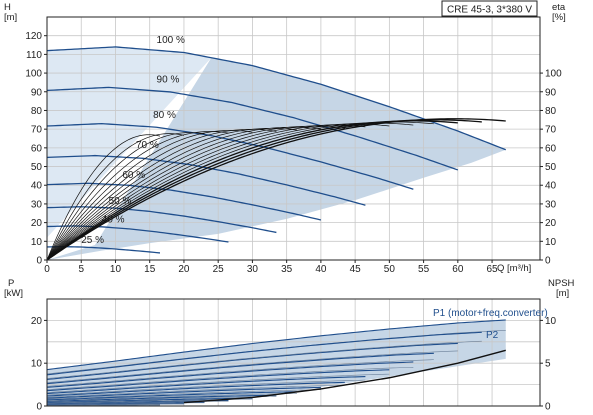  Describe the element at coordinates (492, 335) in the screenshot. I see `p2-label: P2` at that location.